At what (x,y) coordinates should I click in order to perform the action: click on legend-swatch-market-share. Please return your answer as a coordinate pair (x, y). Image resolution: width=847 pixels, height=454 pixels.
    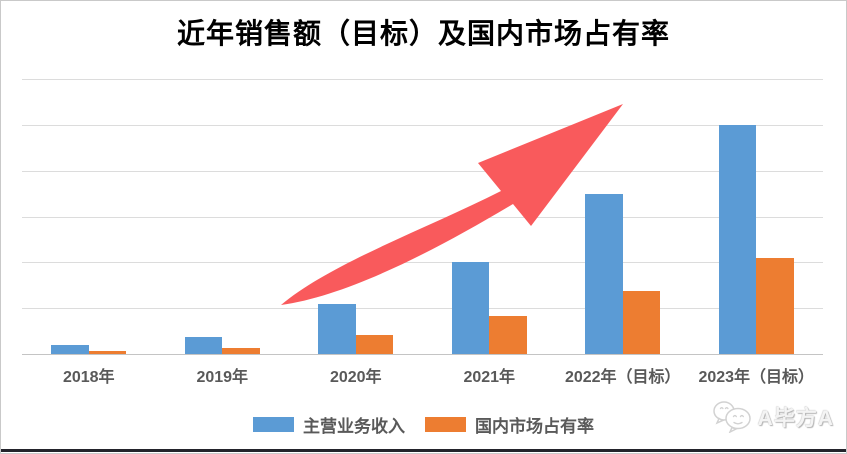
    Looking at the image, I should click on (445, 424).